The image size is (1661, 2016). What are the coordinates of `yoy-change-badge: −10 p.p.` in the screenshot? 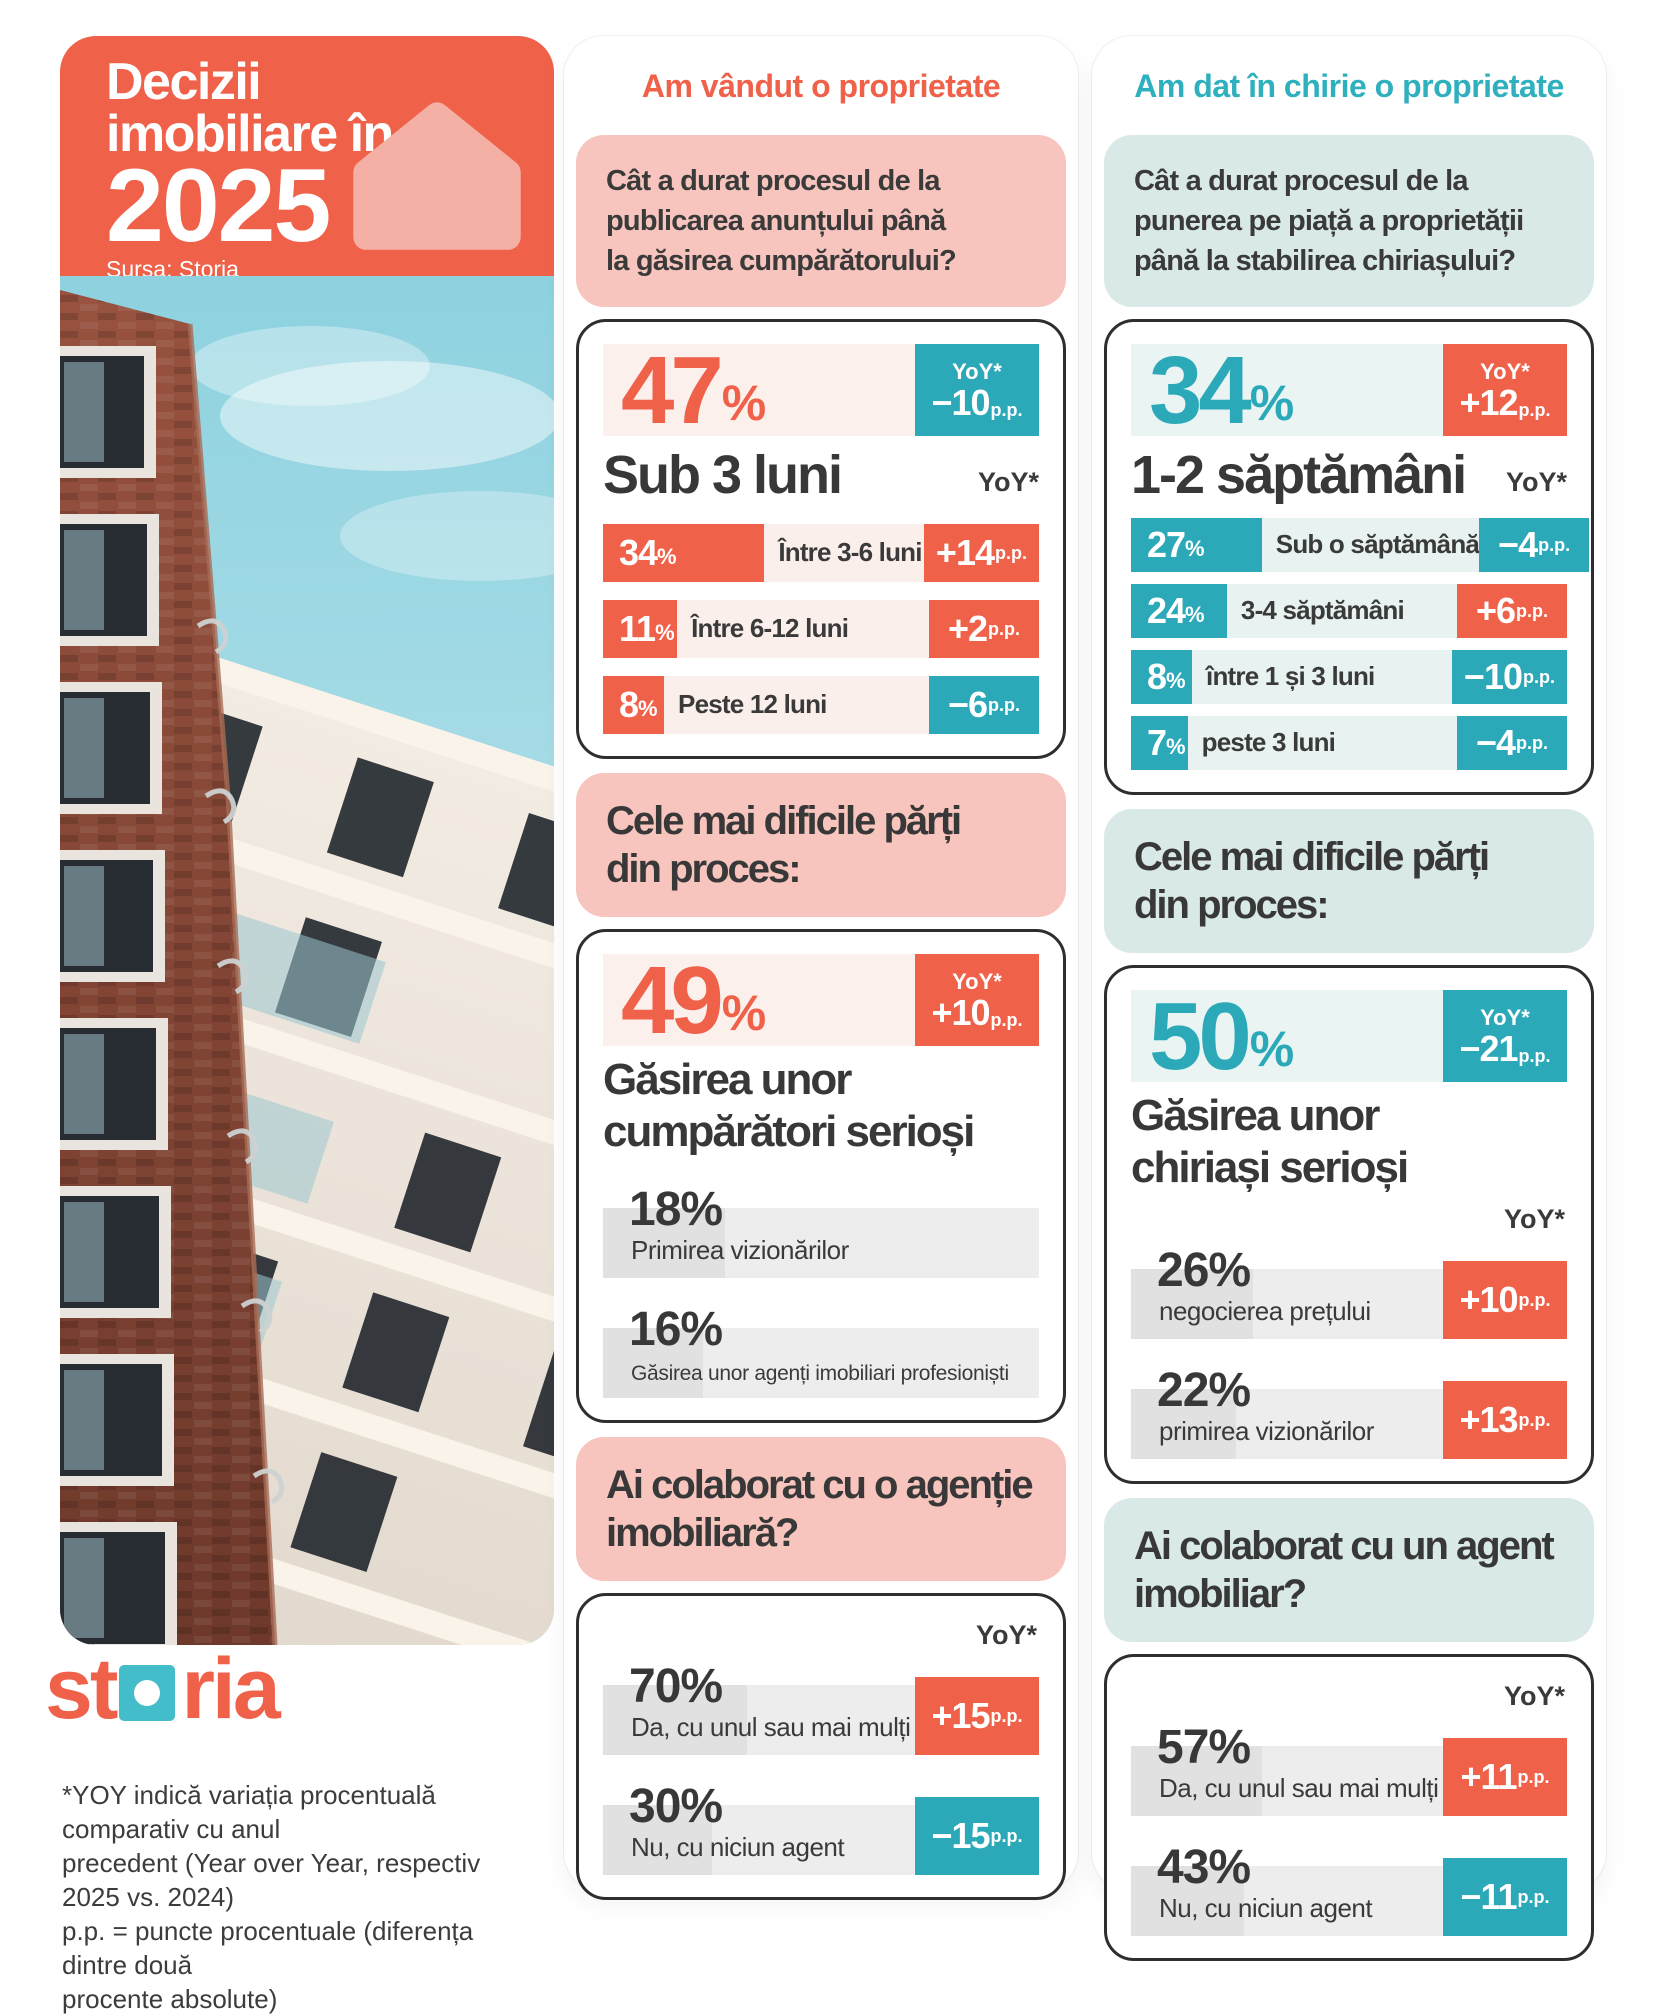 It's located at (1509, 676).